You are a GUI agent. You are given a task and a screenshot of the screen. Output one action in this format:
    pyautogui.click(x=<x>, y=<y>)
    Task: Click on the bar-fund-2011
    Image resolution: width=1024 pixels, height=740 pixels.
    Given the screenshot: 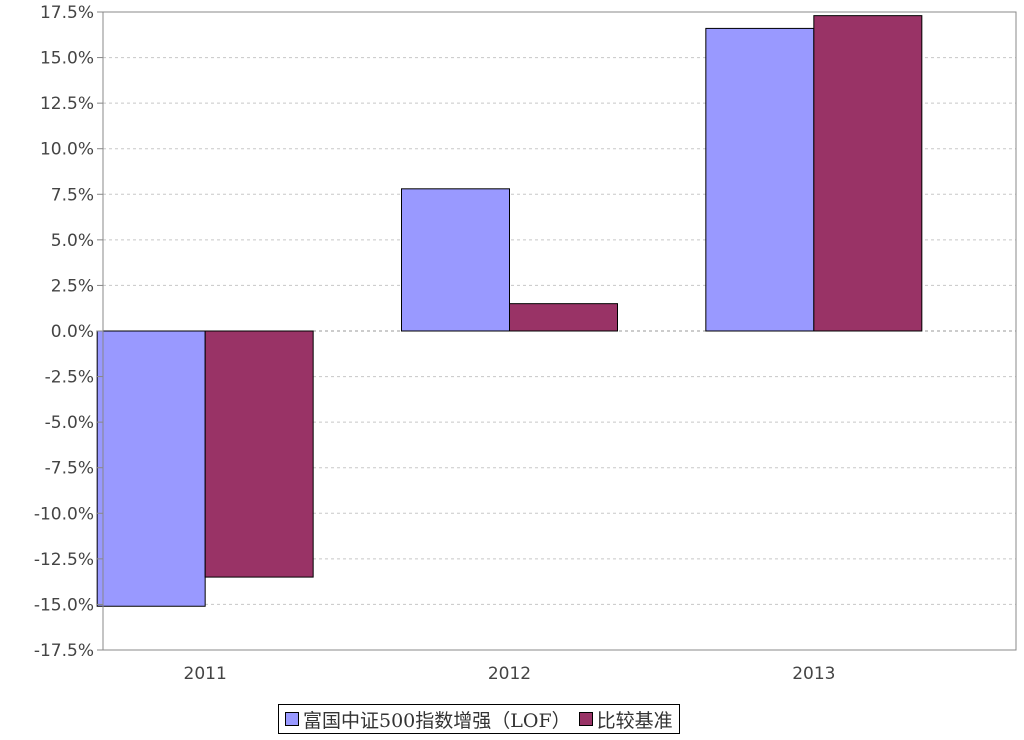 What is the action you would take?
    pyautogui.click(x=151, y=468)
    